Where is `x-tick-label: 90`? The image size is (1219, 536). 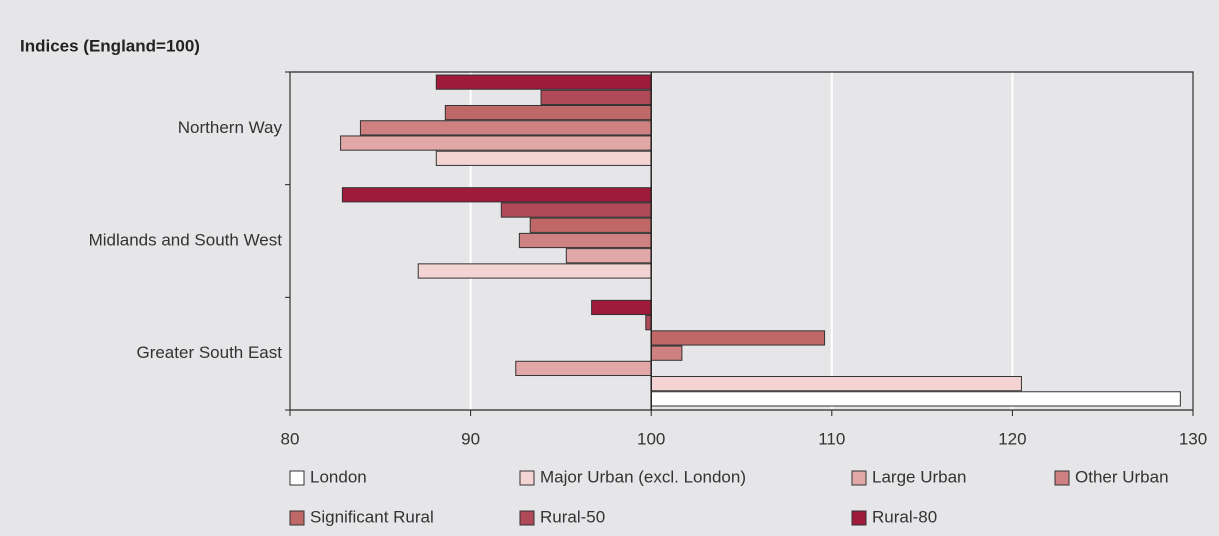
x-tick-label: 90 is located at coordinates (470, 438).